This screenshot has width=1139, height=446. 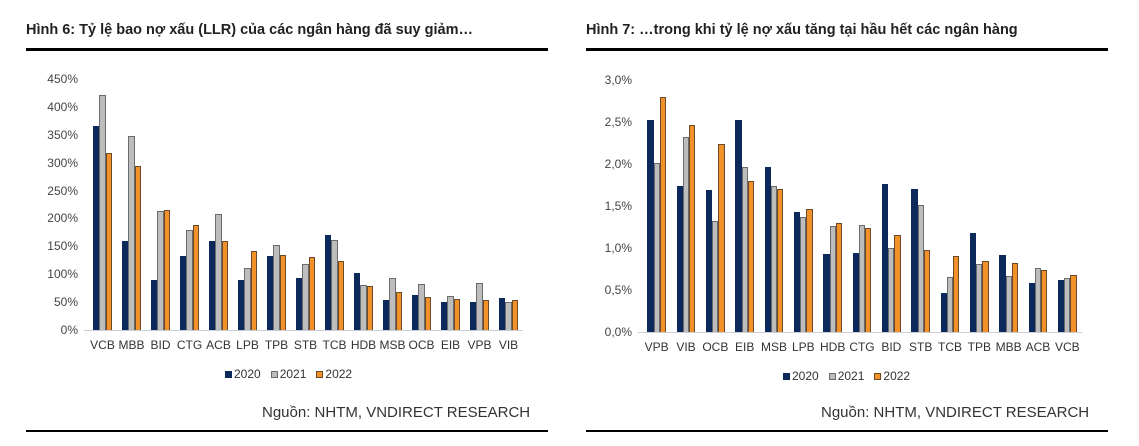 What do you see at coordinates (1061, 305) in the screenshot?
I see `bar-vcb-2020` at bounding box center [1061, 305].